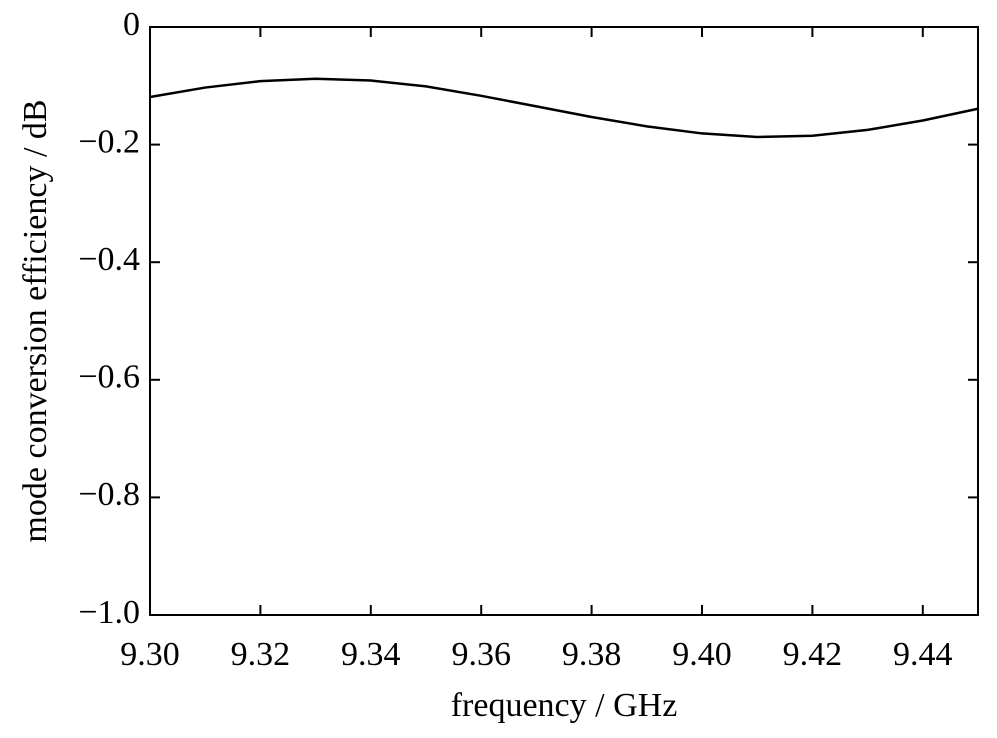 Image resolution: width=997 pixels, height=738 pixels. Describe the element at coordinates (592, 654) in the screenshot. I see `x-tick-label: 9.38` at that location.